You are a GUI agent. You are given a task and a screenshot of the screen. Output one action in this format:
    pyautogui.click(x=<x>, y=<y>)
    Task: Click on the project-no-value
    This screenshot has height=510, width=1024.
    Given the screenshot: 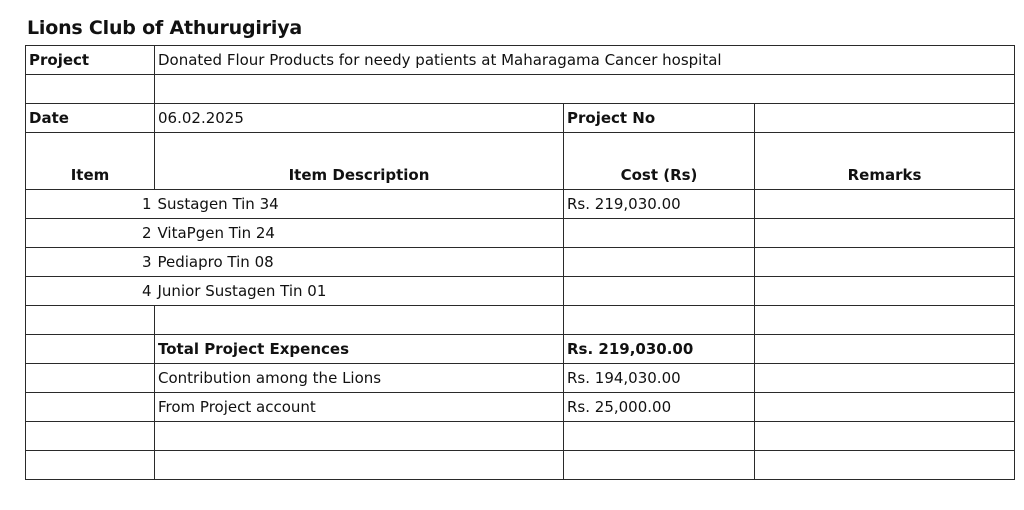 What is the action you would take?
    pyautogui.click(x=884, y=118)
    